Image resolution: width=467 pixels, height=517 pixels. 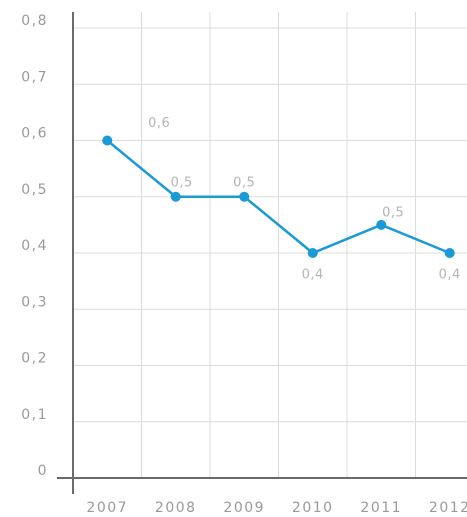 What do you see at coordinates (34, 246) in the screenshot?
I see `y-tick-label: 0,4` at bounding box center [34, 246].